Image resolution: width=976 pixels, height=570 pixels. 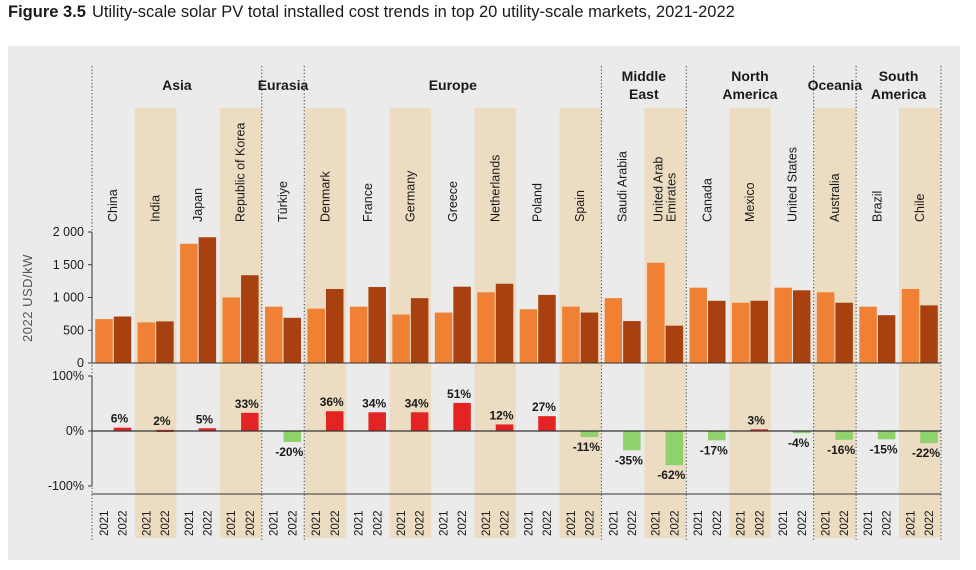 What do you see at coordinates (332, 402) in the screenshot?
I see `change-label-denmark: 36%` at bounding box center [332, 402].